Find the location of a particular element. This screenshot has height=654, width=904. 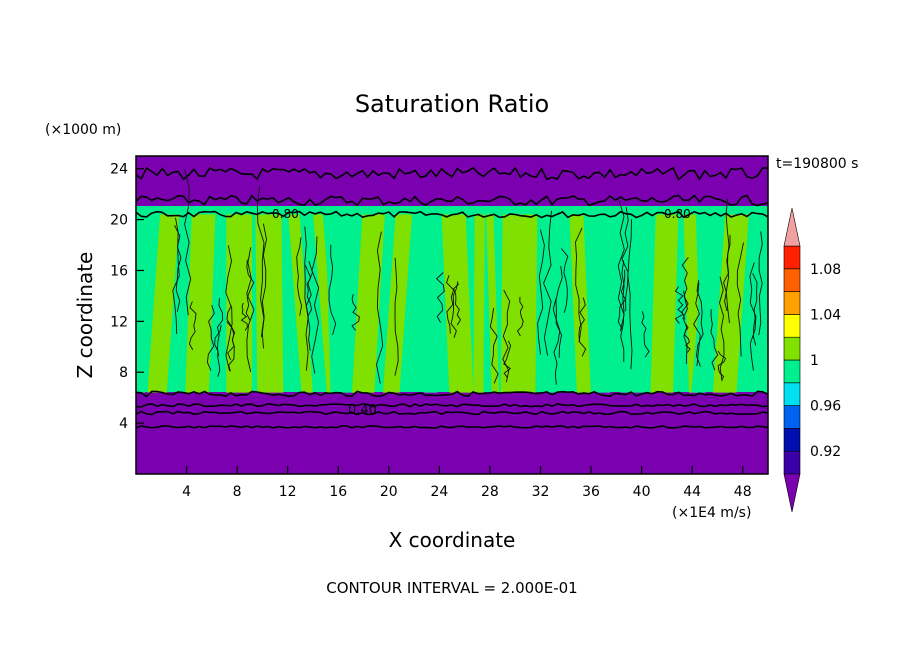

y-tick-label: 16 is located at coordinates (119, 271).